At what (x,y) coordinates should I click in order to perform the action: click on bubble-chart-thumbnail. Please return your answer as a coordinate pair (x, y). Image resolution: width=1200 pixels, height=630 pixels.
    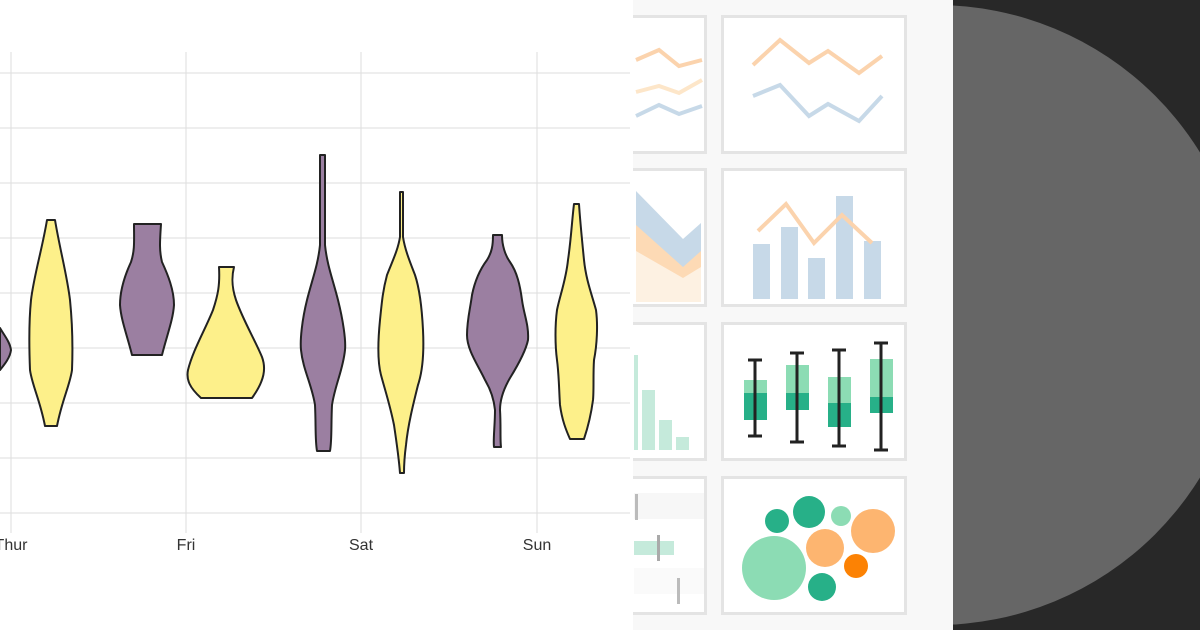
    Looking at the image, I should click on (814, 545).